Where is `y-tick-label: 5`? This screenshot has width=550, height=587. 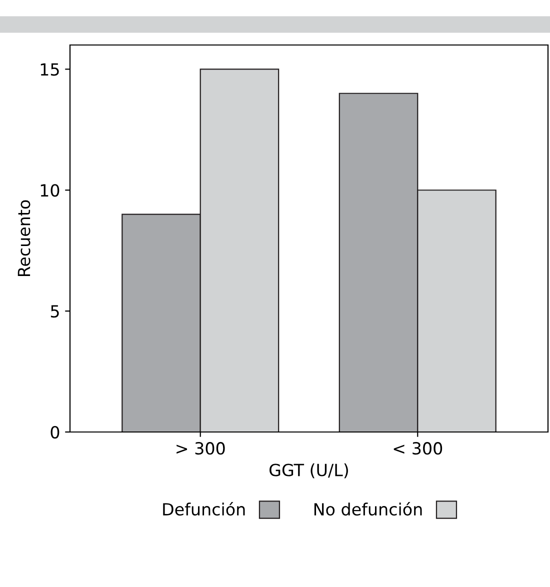
y-tick-label: 5 is located at coordinates (54, 311).